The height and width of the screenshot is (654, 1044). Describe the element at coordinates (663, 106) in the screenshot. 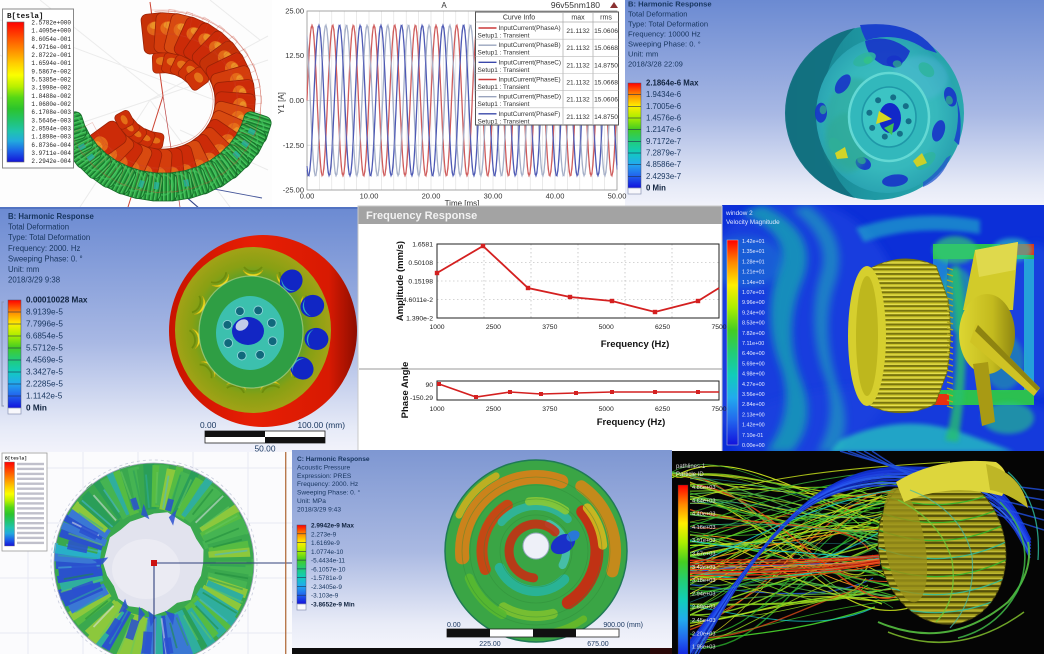

I see `svg-text: 1.7005e-6` at that location.